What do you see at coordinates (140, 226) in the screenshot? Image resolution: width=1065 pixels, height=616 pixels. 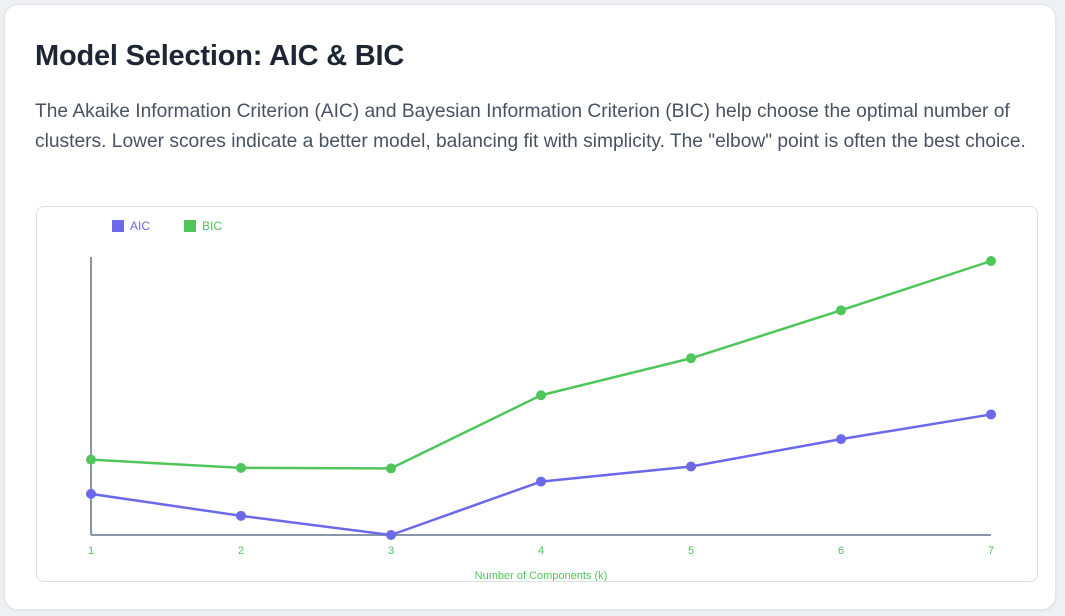 I see `legend-label-aic: AIC` at bounding box center [140, 226].